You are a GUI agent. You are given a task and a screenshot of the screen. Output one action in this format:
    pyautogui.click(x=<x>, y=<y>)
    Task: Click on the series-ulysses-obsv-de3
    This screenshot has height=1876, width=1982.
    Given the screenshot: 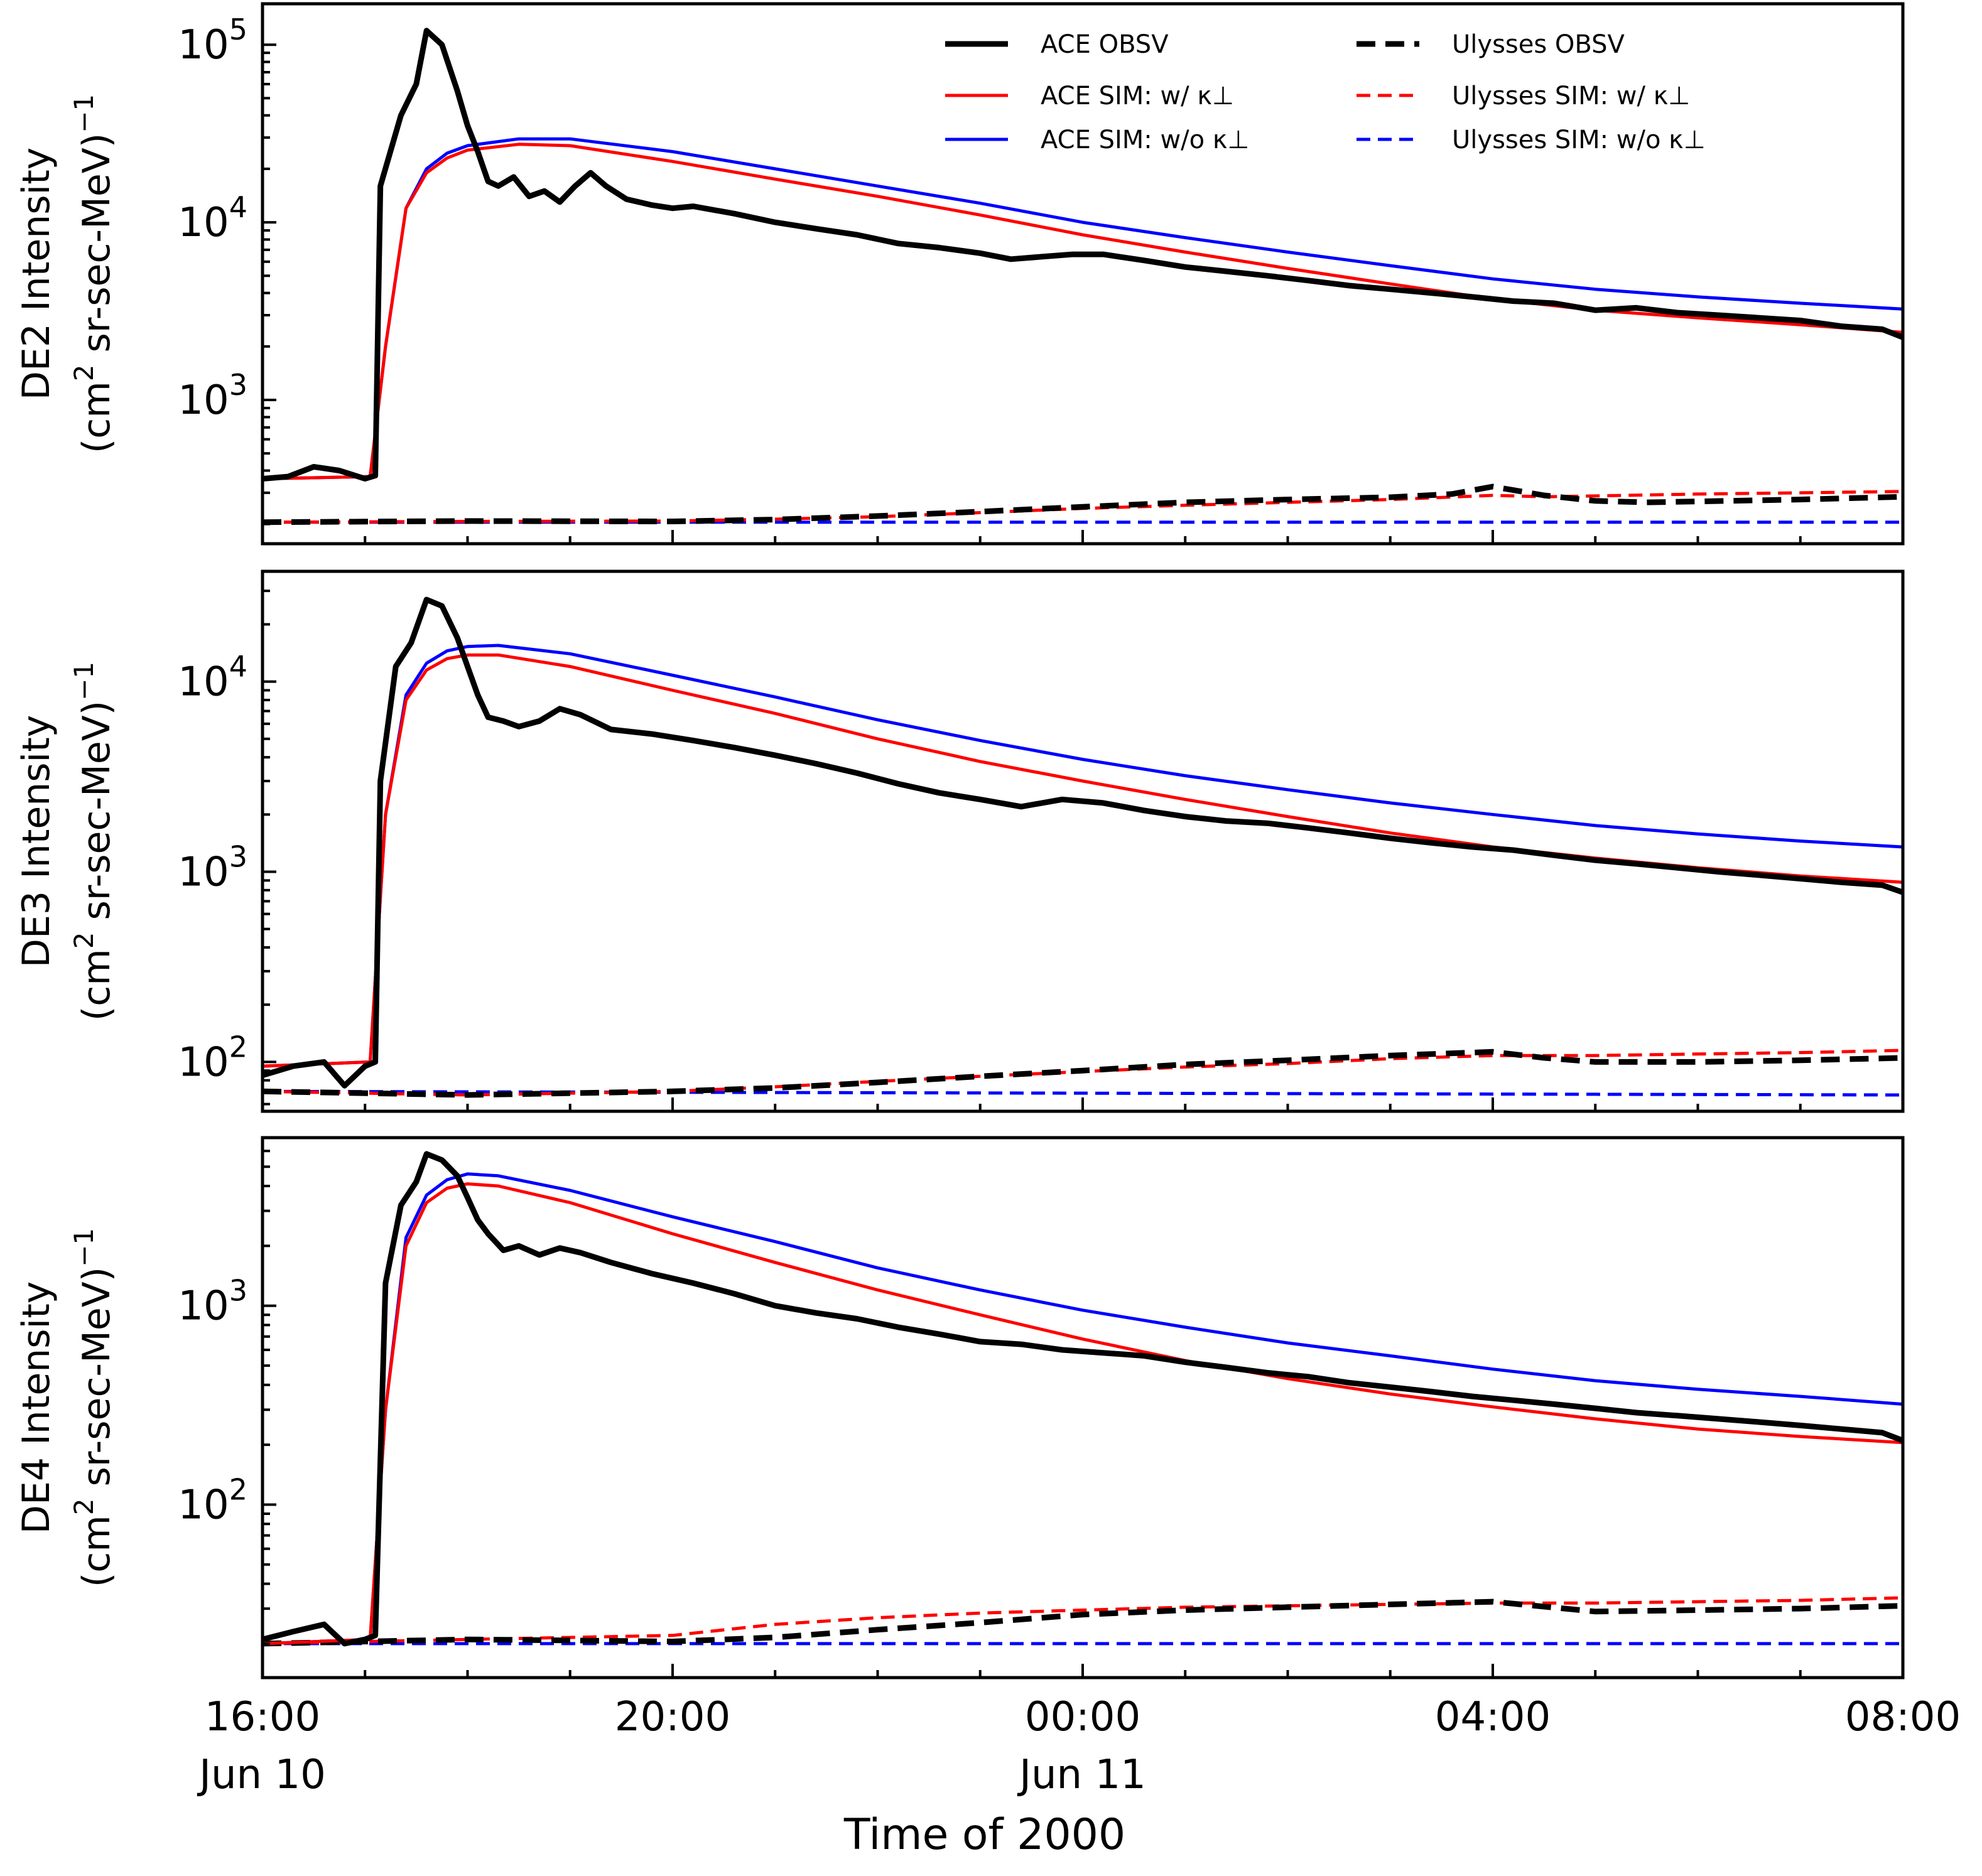 What is the action you would take?
    pyautogui.click(x=1083, y=1074)
    